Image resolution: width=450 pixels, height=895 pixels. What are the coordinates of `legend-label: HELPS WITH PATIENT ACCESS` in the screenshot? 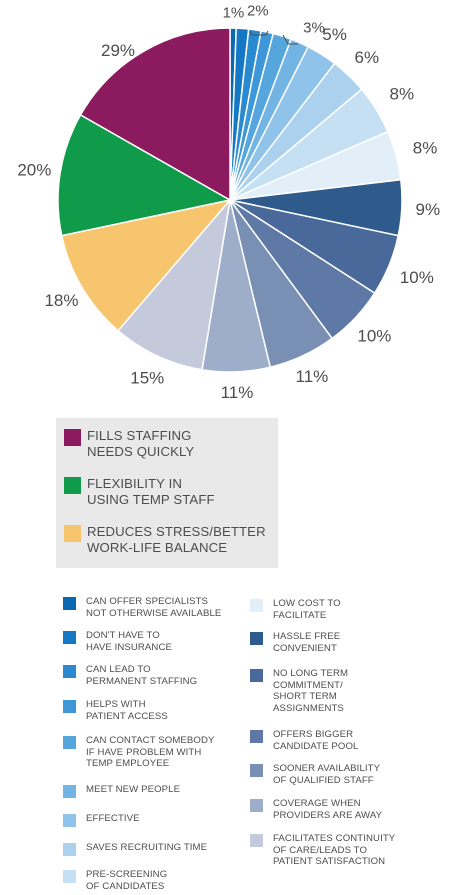 It's located at (127, 710).